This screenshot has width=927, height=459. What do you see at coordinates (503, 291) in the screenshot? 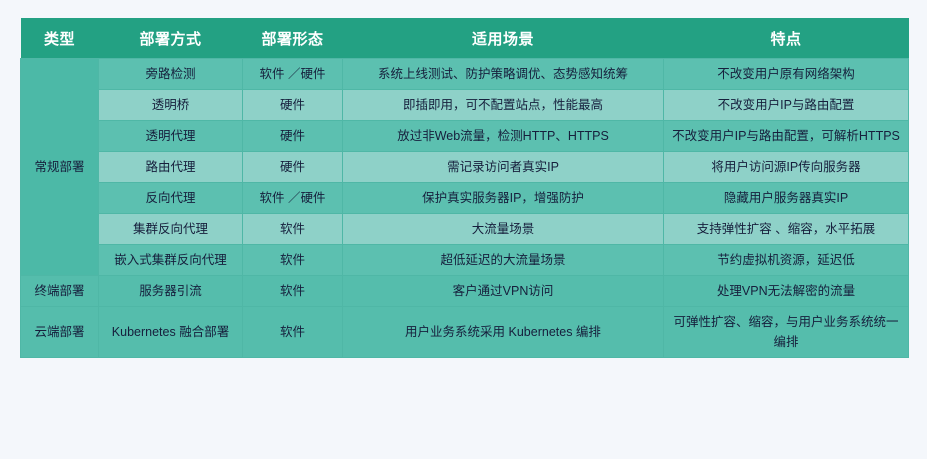
I see `cell-scene: 客户通过VPN访问` at bounding box center [503, 291].